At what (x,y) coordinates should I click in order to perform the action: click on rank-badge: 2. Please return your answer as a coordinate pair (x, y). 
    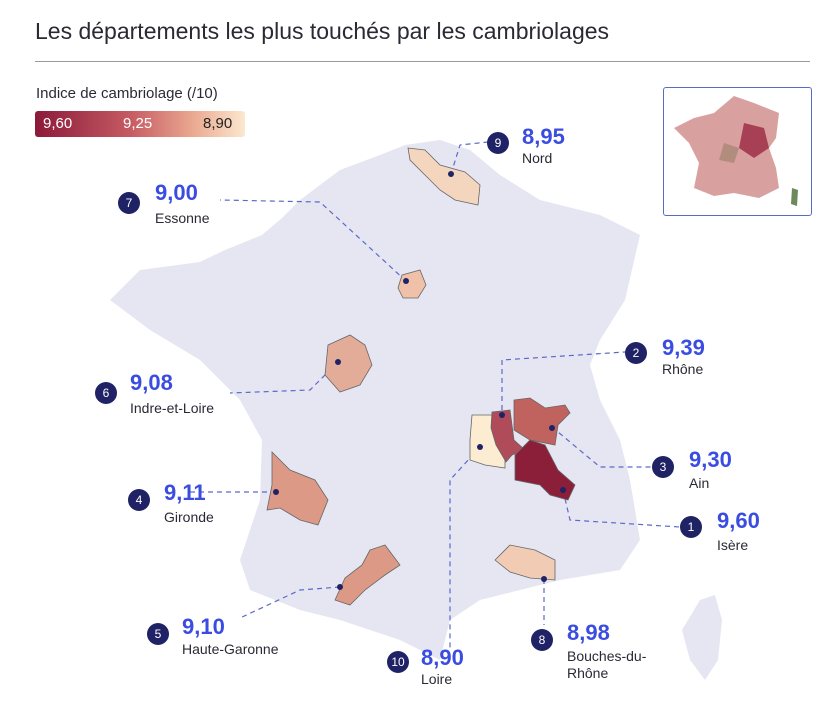
    Looking at the image, I should click on (636, 353).